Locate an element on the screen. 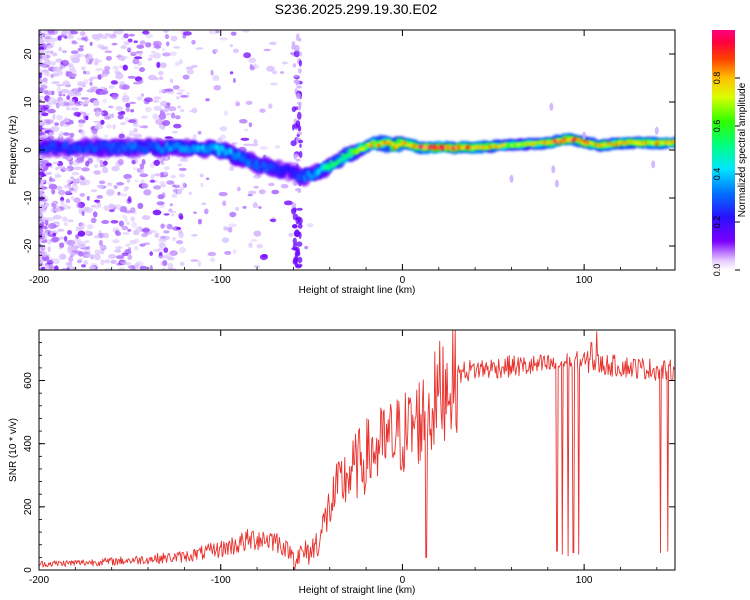 The height and width of the screenshot is (600, 750). spectrogram-noise is located at coordinates (176, 150).